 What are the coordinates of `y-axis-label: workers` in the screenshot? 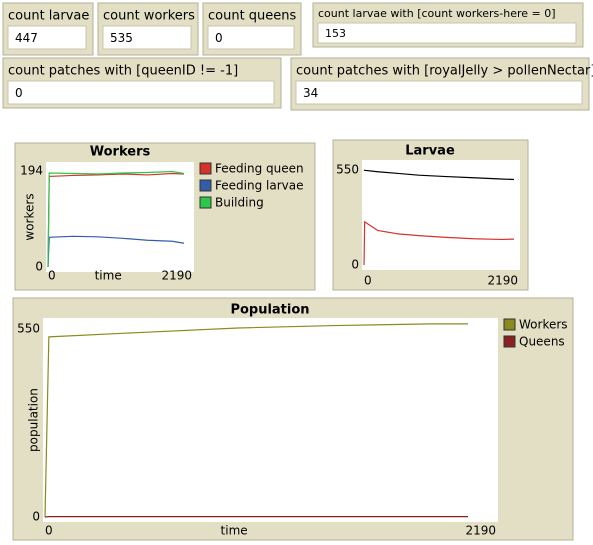 It's located at (30, 216).